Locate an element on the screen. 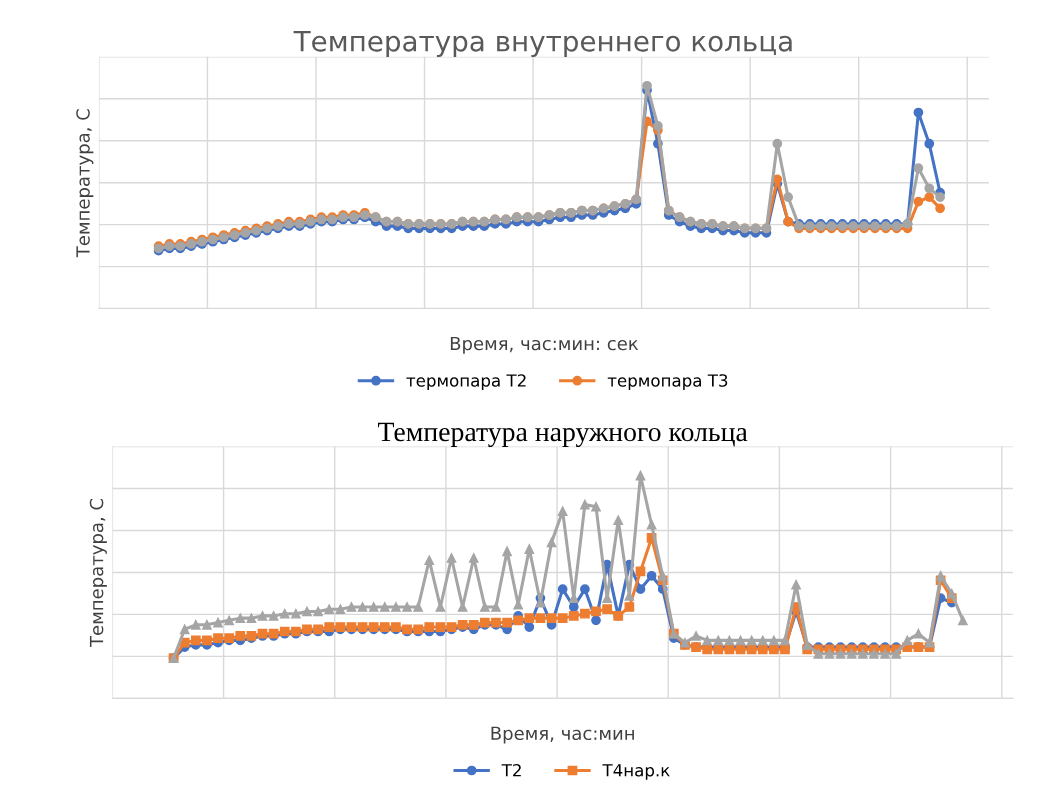 This screenshot has width=1041, height=812. x-axis-title: Время, час:мин: сек is located at coordinates (544, 345).